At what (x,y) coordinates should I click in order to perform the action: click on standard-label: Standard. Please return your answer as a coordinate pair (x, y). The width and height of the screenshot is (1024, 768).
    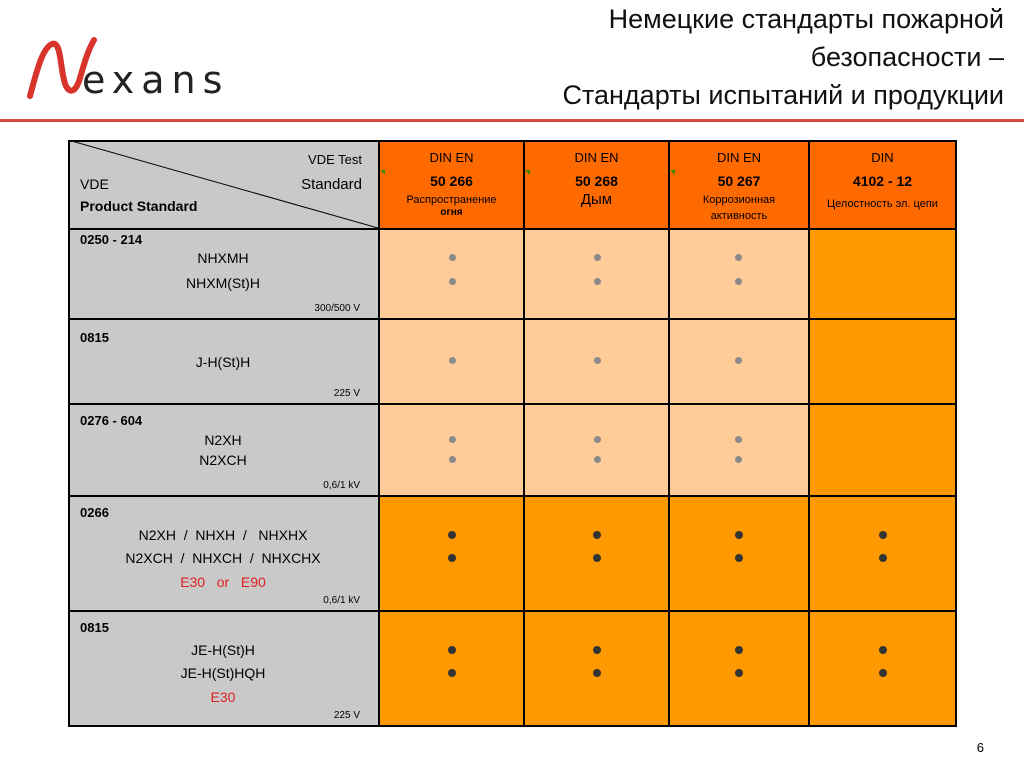
    Looking at the image, I should click on (331, 184).